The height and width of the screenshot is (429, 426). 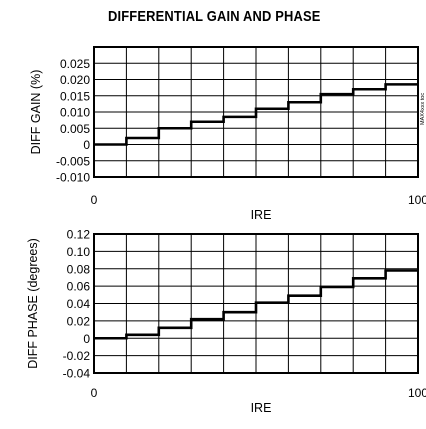 What do you see at coordinates (73, 178) in the screenshot?
I see `y-tick-label: -0.010` at bounding box center [73, 178].